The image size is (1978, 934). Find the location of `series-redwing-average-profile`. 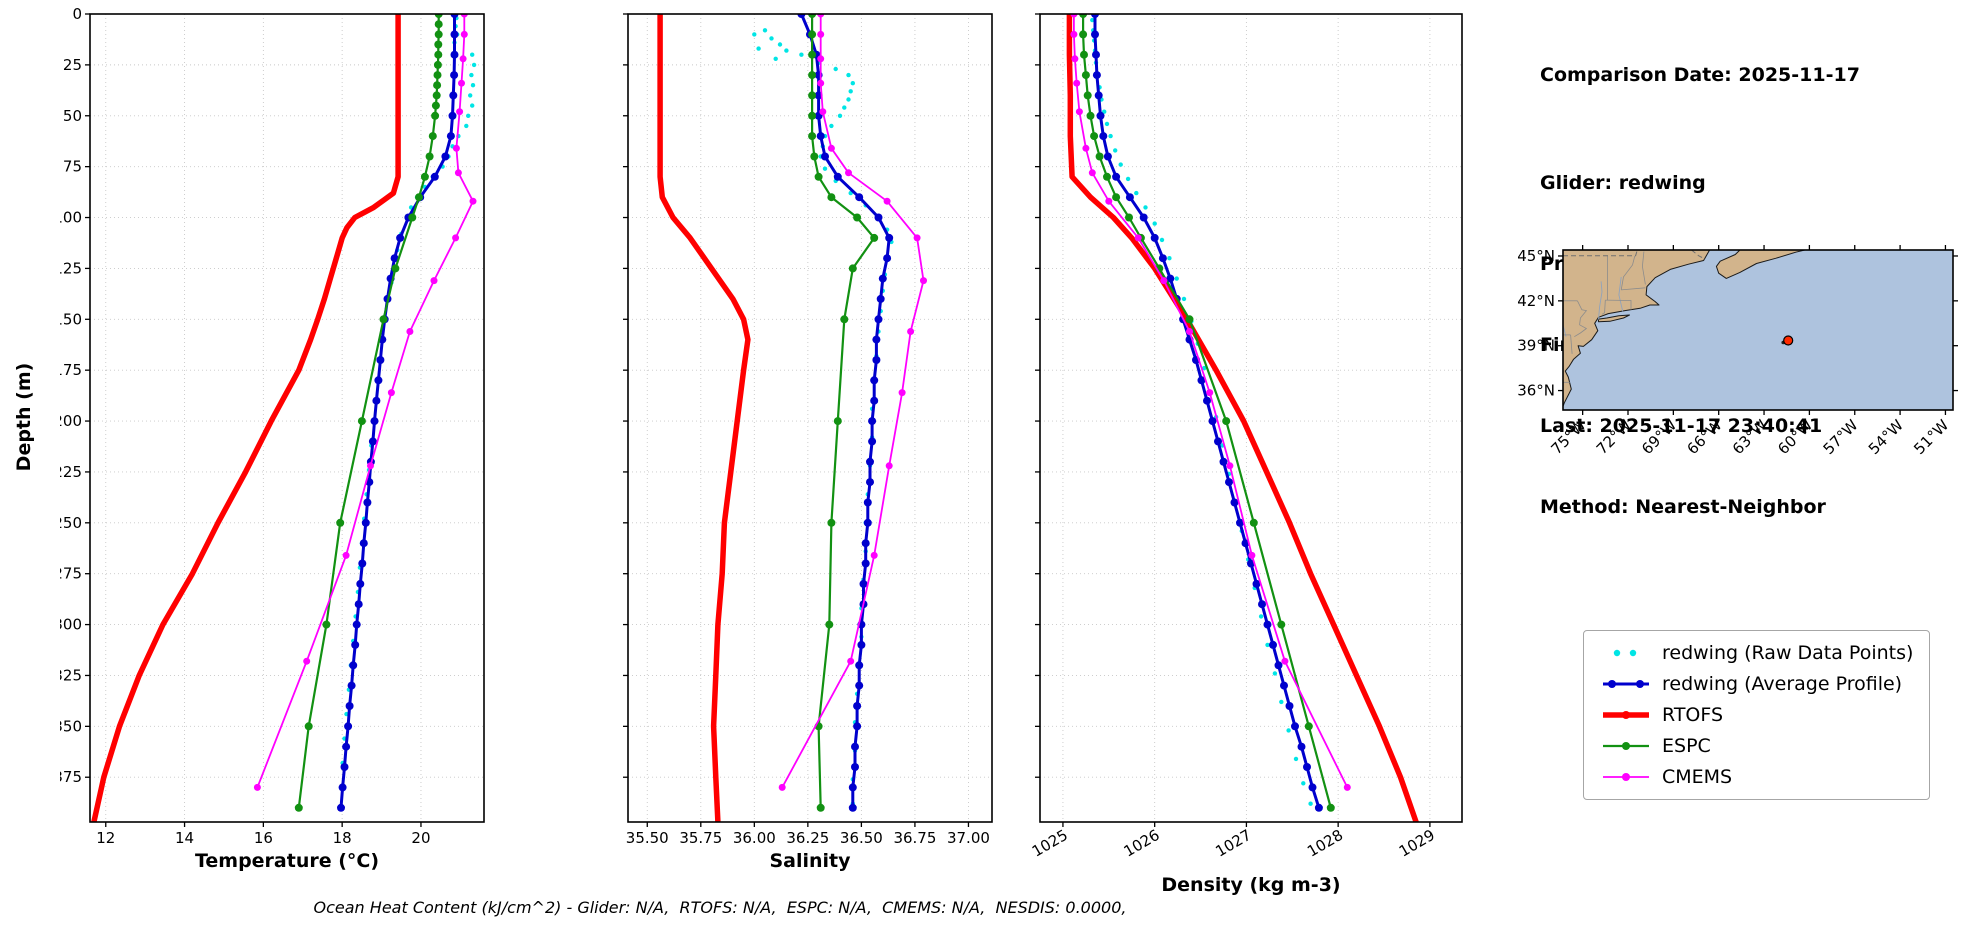

series-redwing-average-profile is located at coordinates (398, 413).